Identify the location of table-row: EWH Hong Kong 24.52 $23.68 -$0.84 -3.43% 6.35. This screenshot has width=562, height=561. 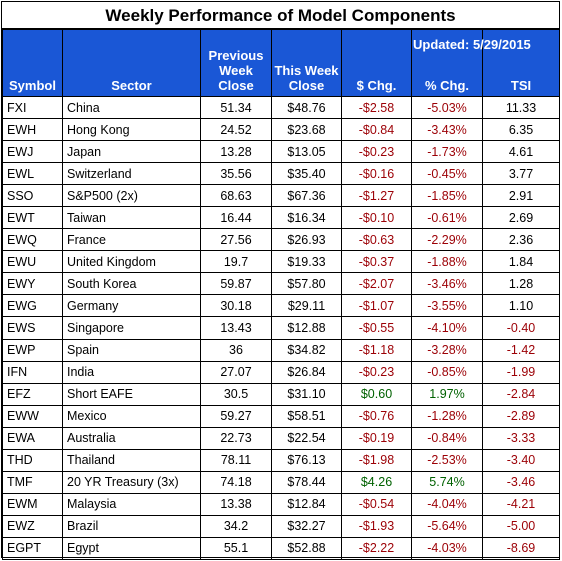
(281, 130).